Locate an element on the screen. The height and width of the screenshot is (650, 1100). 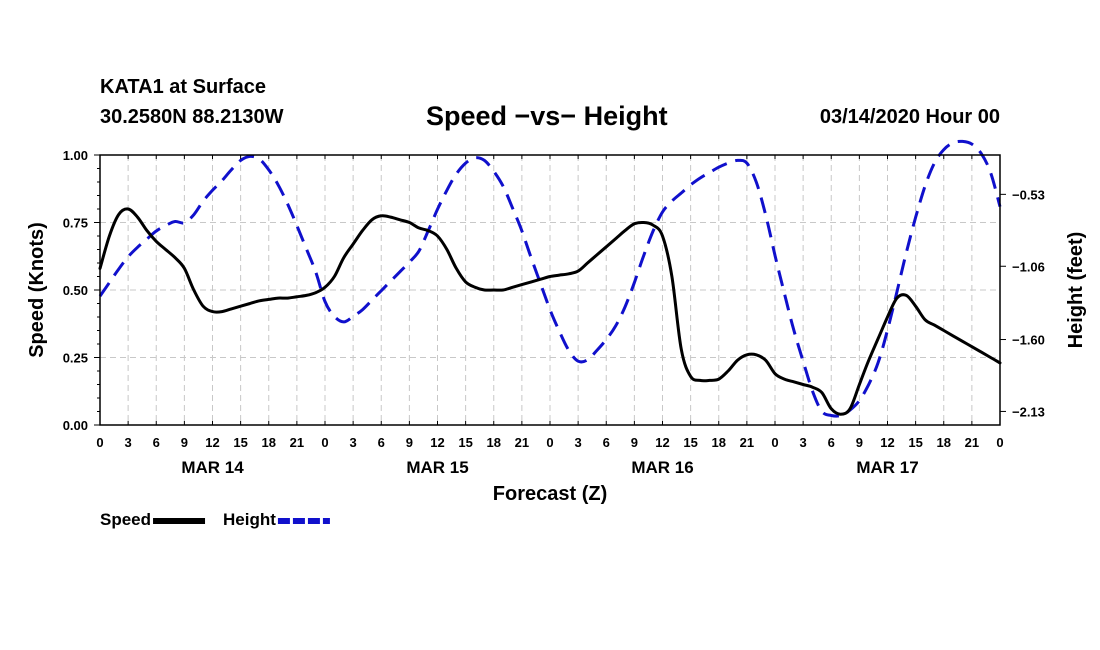
y-tick-label: 1.00 is located at coordinates (75, 155).